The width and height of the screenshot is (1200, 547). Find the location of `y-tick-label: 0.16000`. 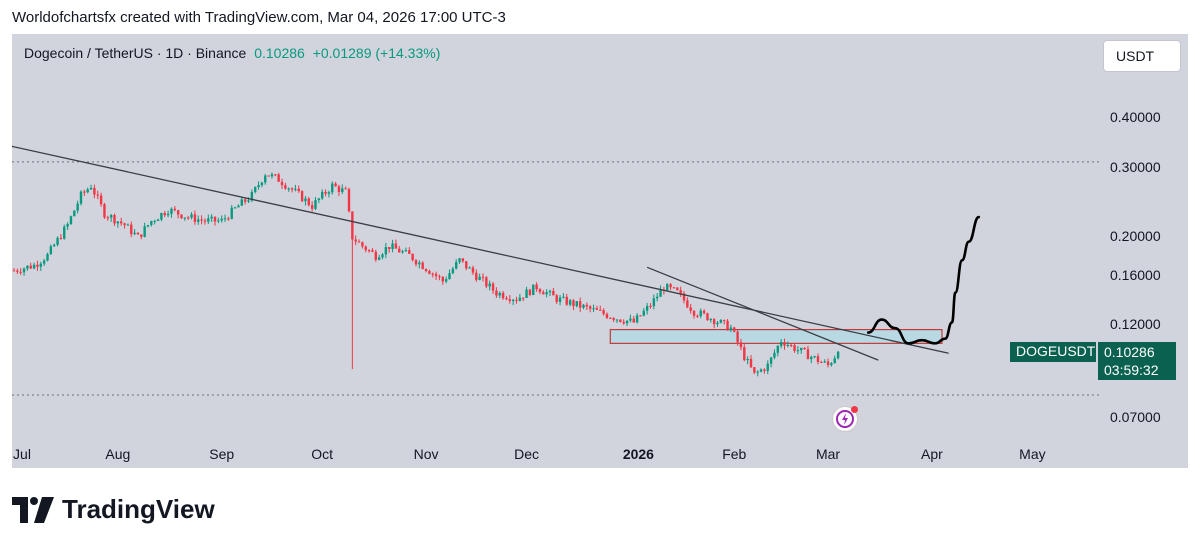

y-tick-label: 0.16000 is located at coordinates (1135, 274).